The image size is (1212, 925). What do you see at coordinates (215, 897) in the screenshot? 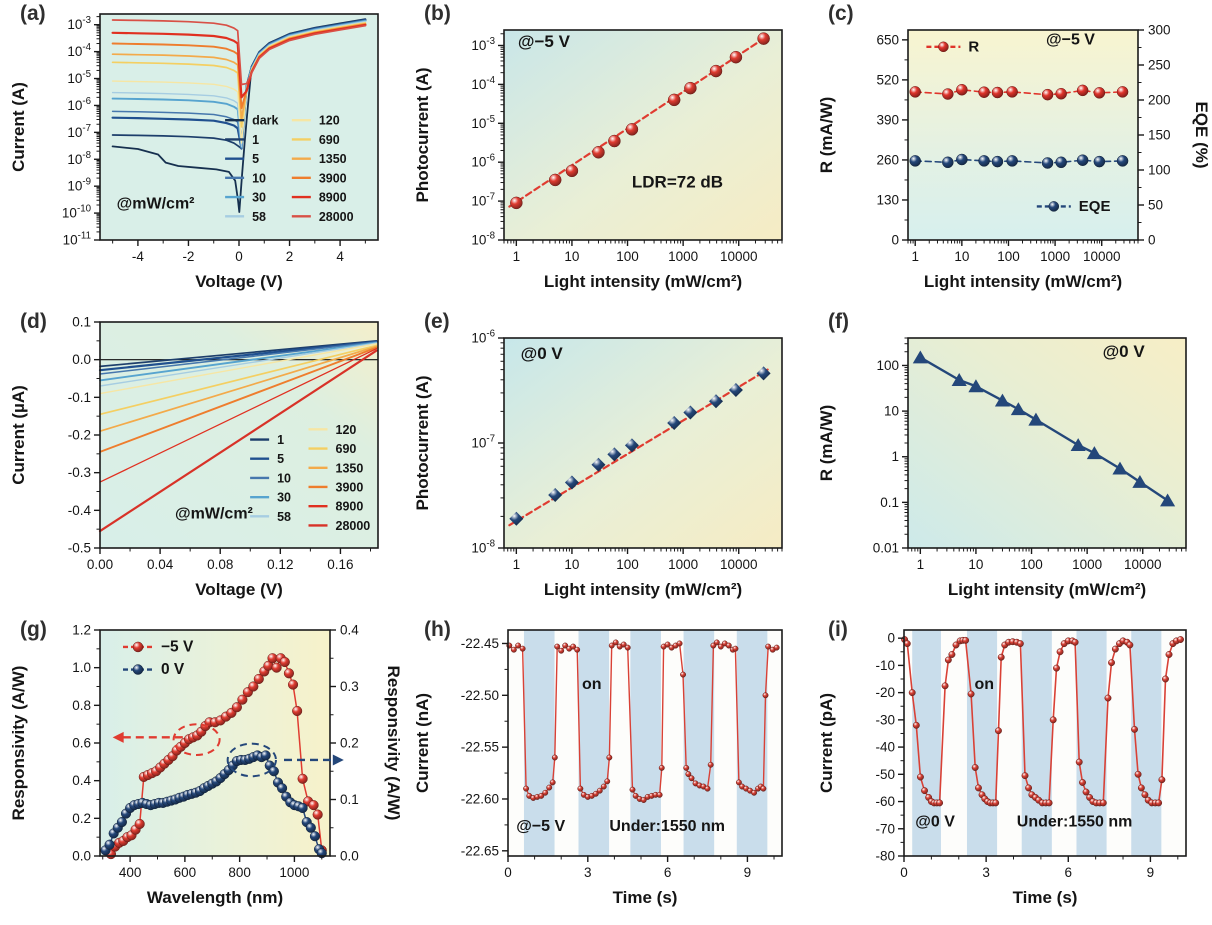
I see `x-axis-label: Wavelength (nm)` at bounding box center [215, 897].